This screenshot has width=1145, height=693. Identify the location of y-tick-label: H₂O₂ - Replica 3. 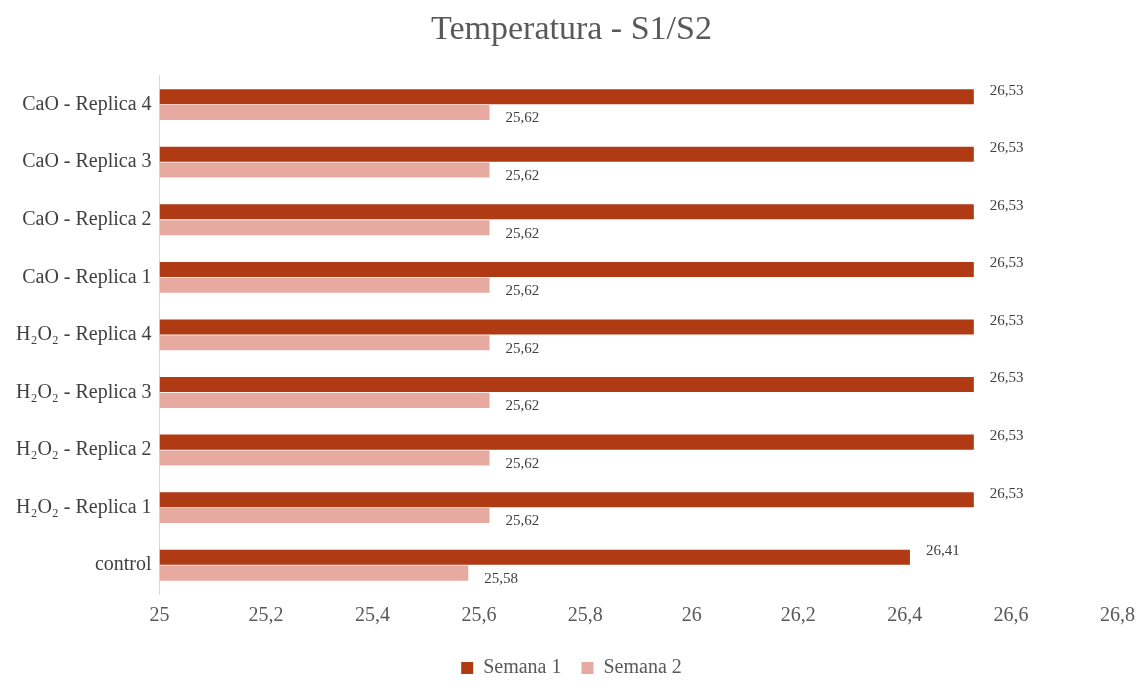
(84, 391).